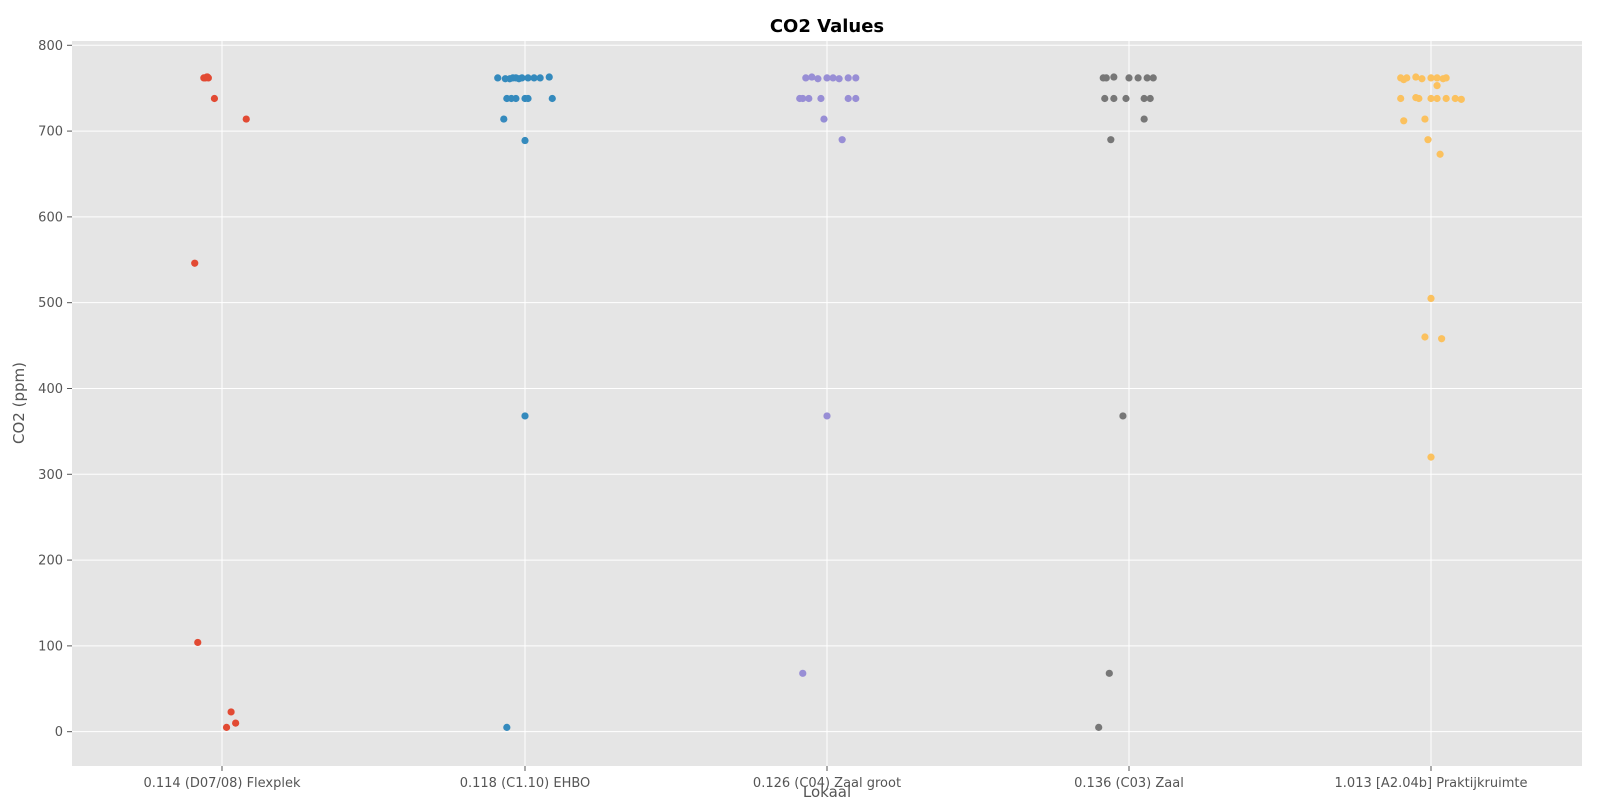 This screenshot has height=808, width=1598. I want to click on y-tick-label: 0, so click(59, 732).